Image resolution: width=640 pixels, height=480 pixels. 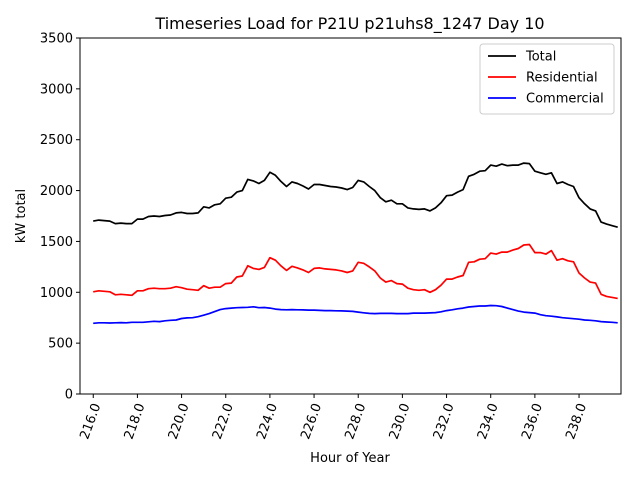 What do you see at coordinates (56, 39) in the screenshot?
I see `y-tick-label: 3500` at bounding box center [56, 39].